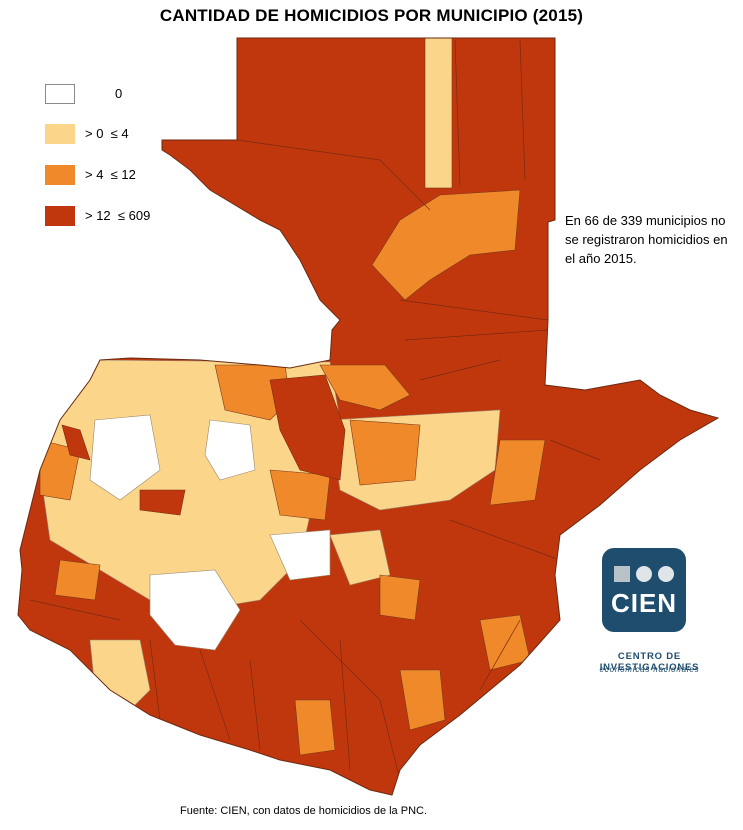  What do you see at coordinates (119, 93) in the screenshot?
I see `legend-label-zero: 0` at bounding box center [119, 93].